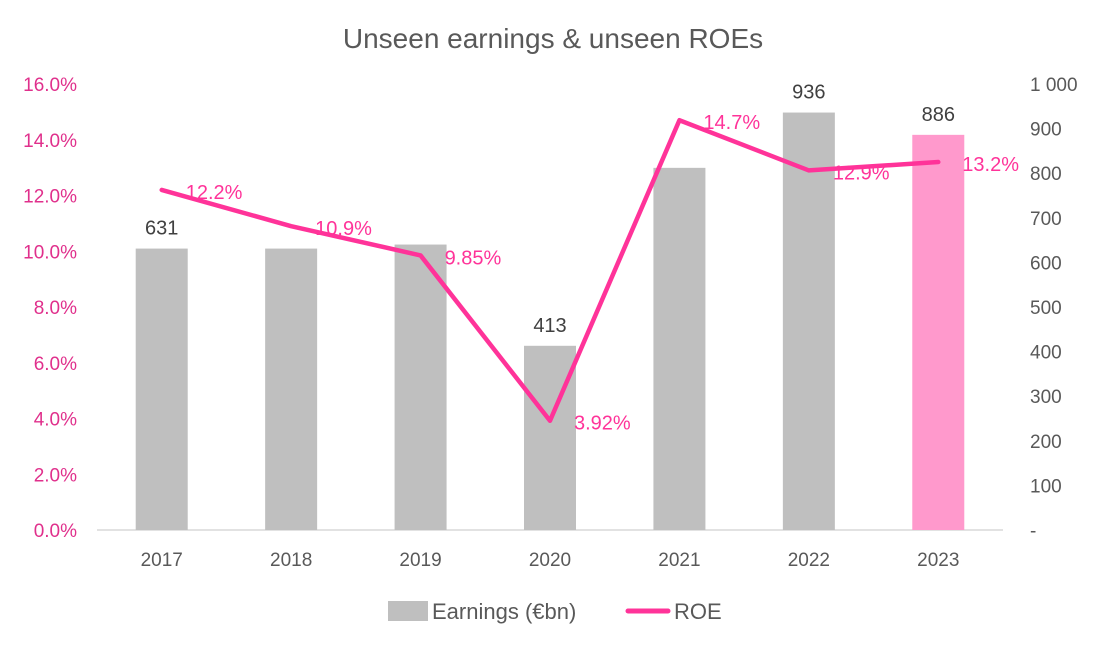 The height and width of the screenshot is (652, 1100). Describe the element at coordinates (408, 611) in the screenshot. I see `legend-swatch-earnings` at that location.